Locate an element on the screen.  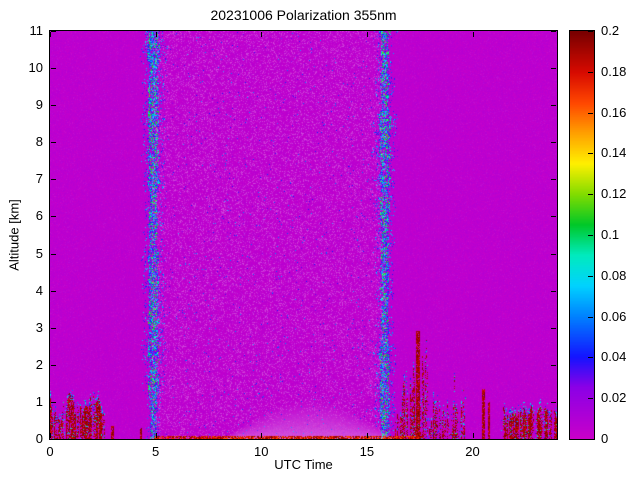
chart-title: 20231006 Polarization 355nm is located at coordinates (303, 15).